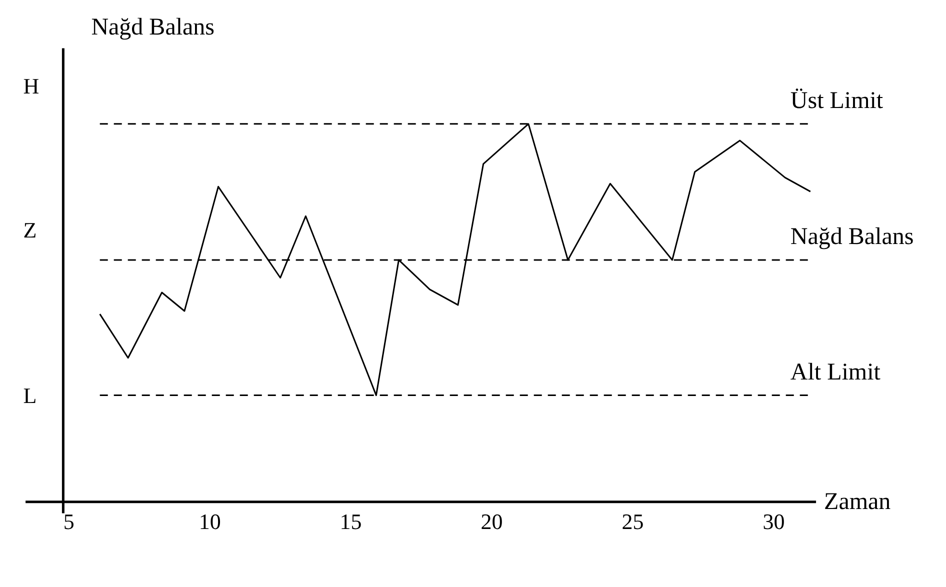 Image resolution: width=946 pixels, height=587 pixels. What do you see at coordinates (68, 521) in the screenshot?
I see `x-tick-label: 5` at bounding box center [68, 521].